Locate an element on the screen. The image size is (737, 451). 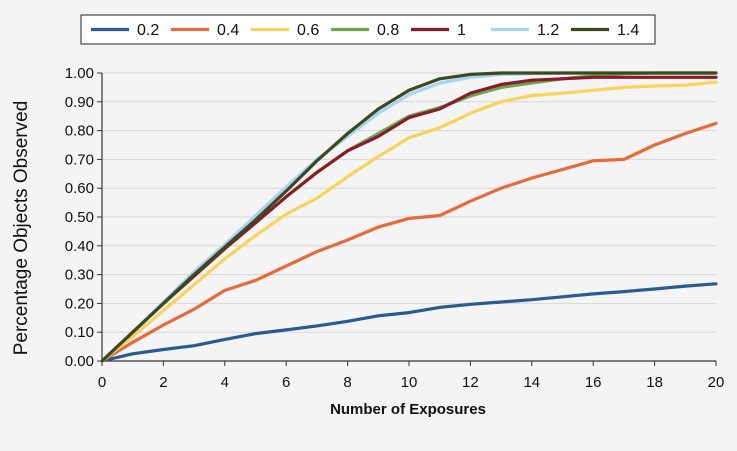
y-axis-label: Percentage Objects Observed is located at coordinates (21, 228).